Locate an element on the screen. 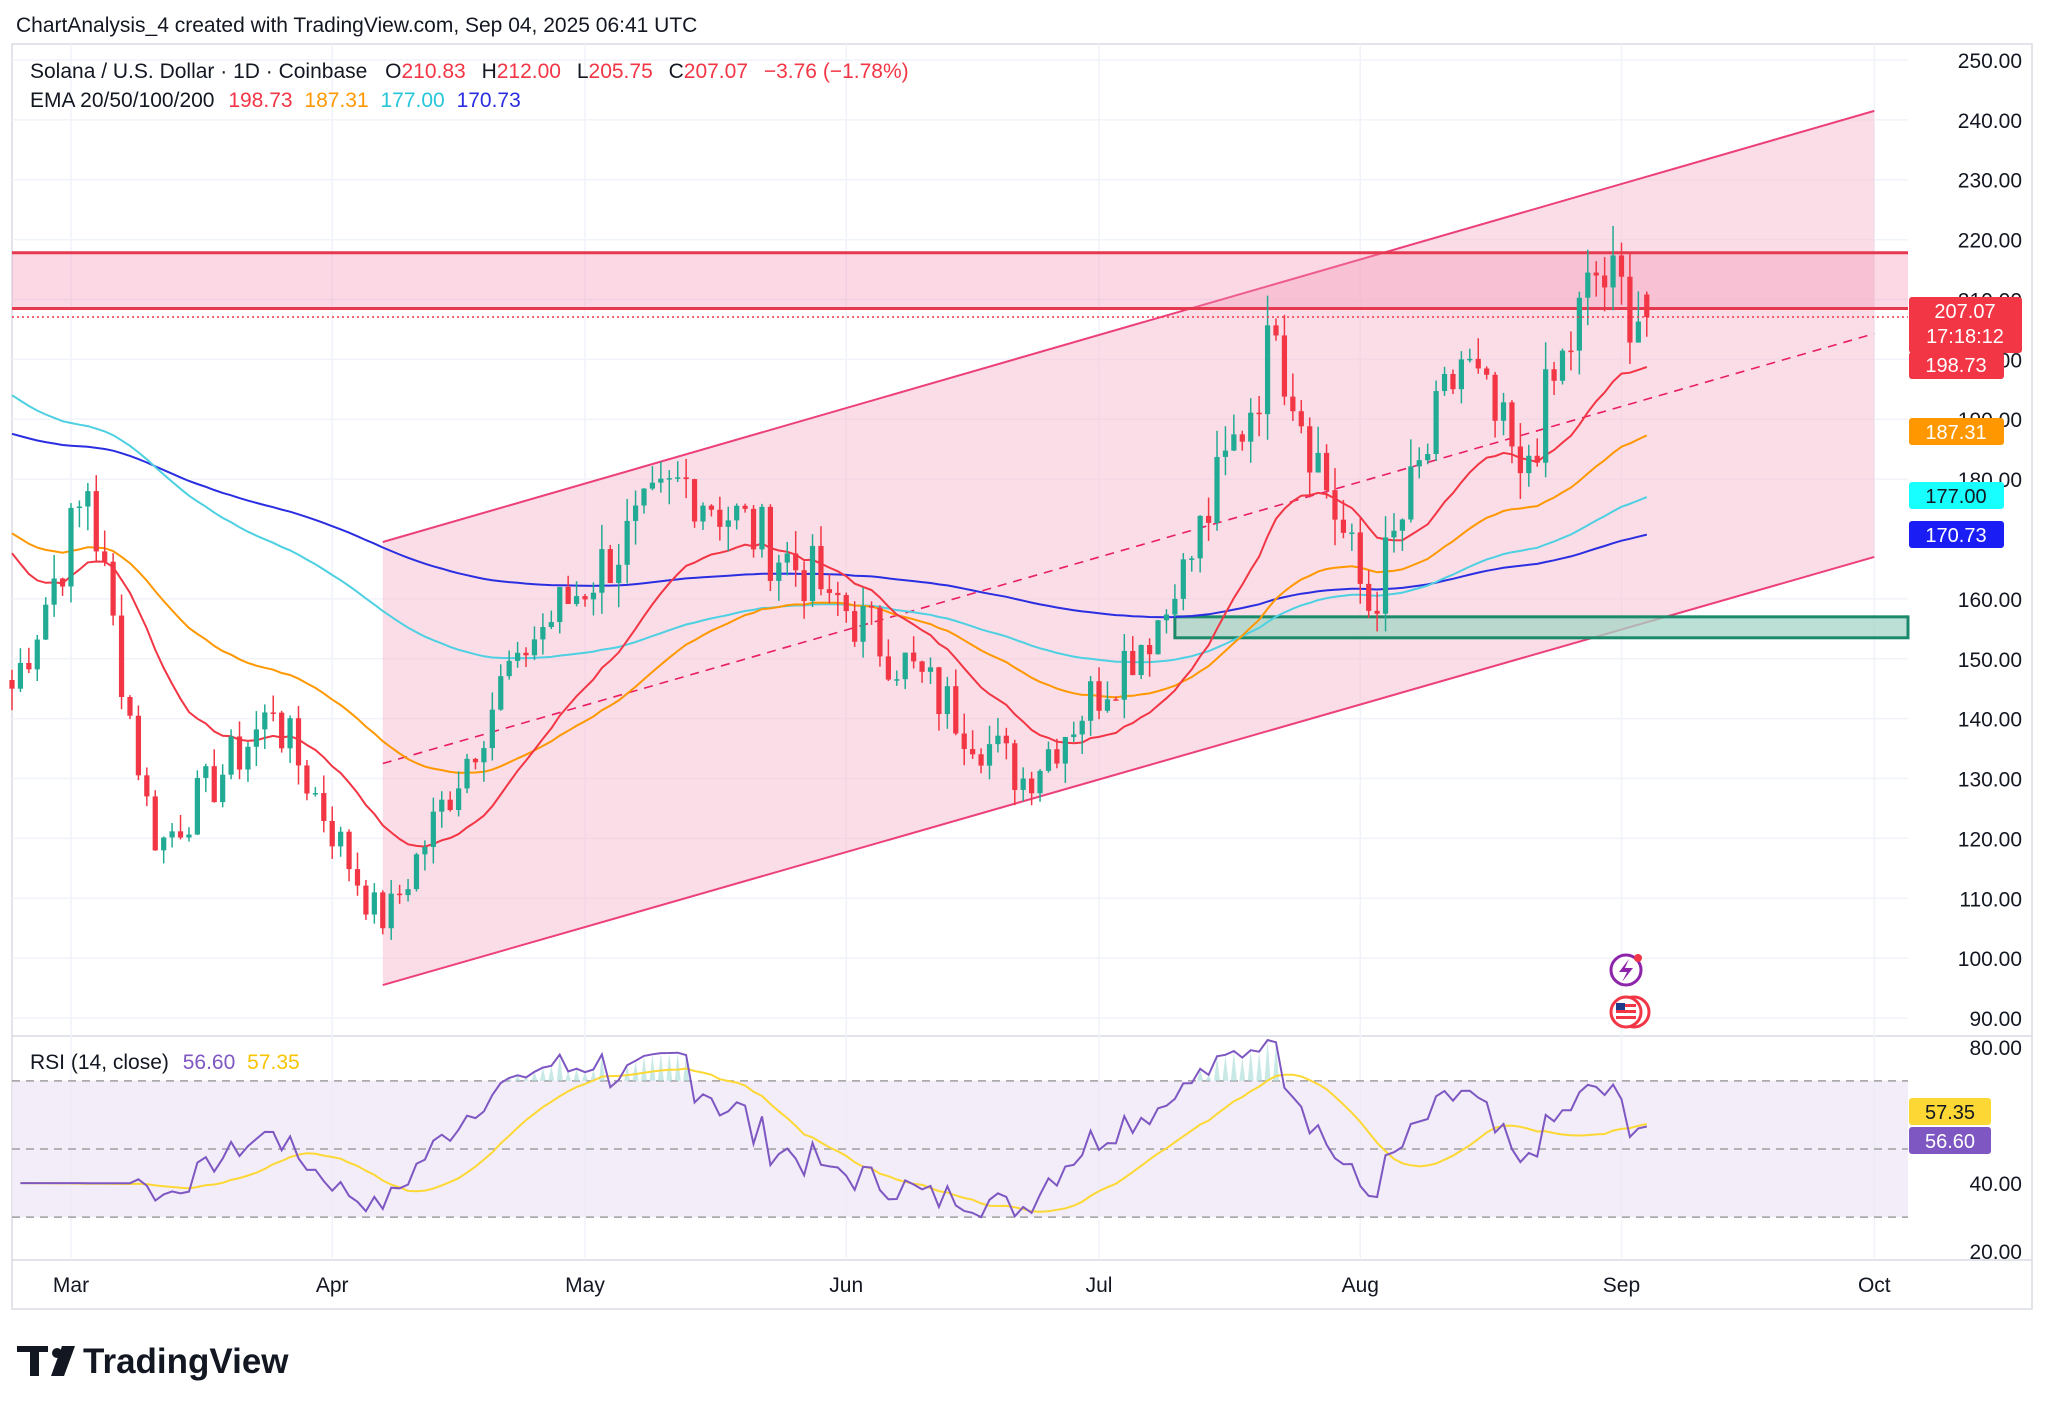 The width and height of the screenshot is (2048, 1411). rsi-ma-line is located at coordinates (834, 1140).